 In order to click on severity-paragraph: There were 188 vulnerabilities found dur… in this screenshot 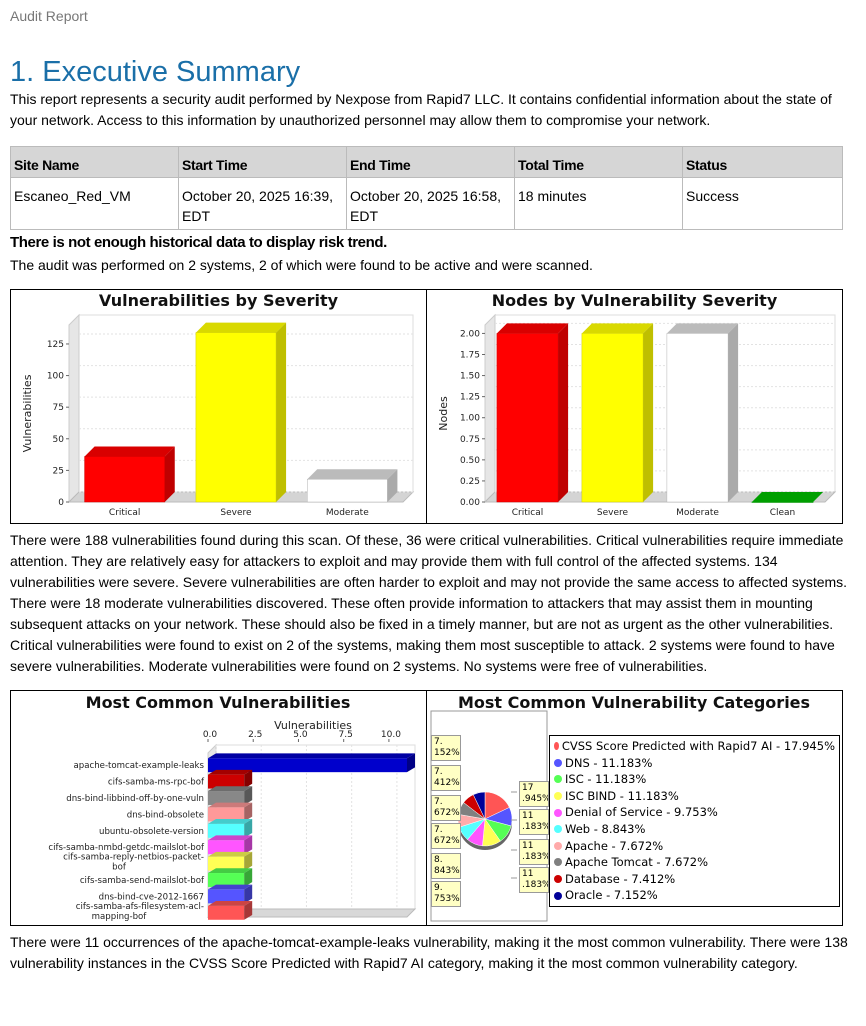, I will do `click(429, 603)`.